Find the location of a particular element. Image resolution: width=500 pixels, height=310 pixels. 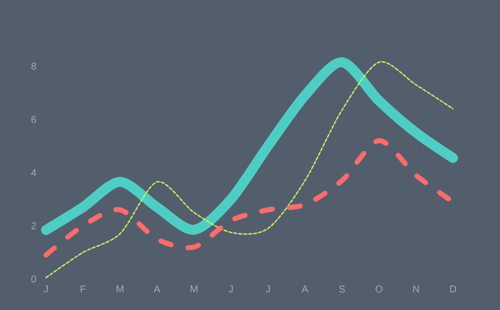

x-tick-label: N is located at coordinates (416, 289).